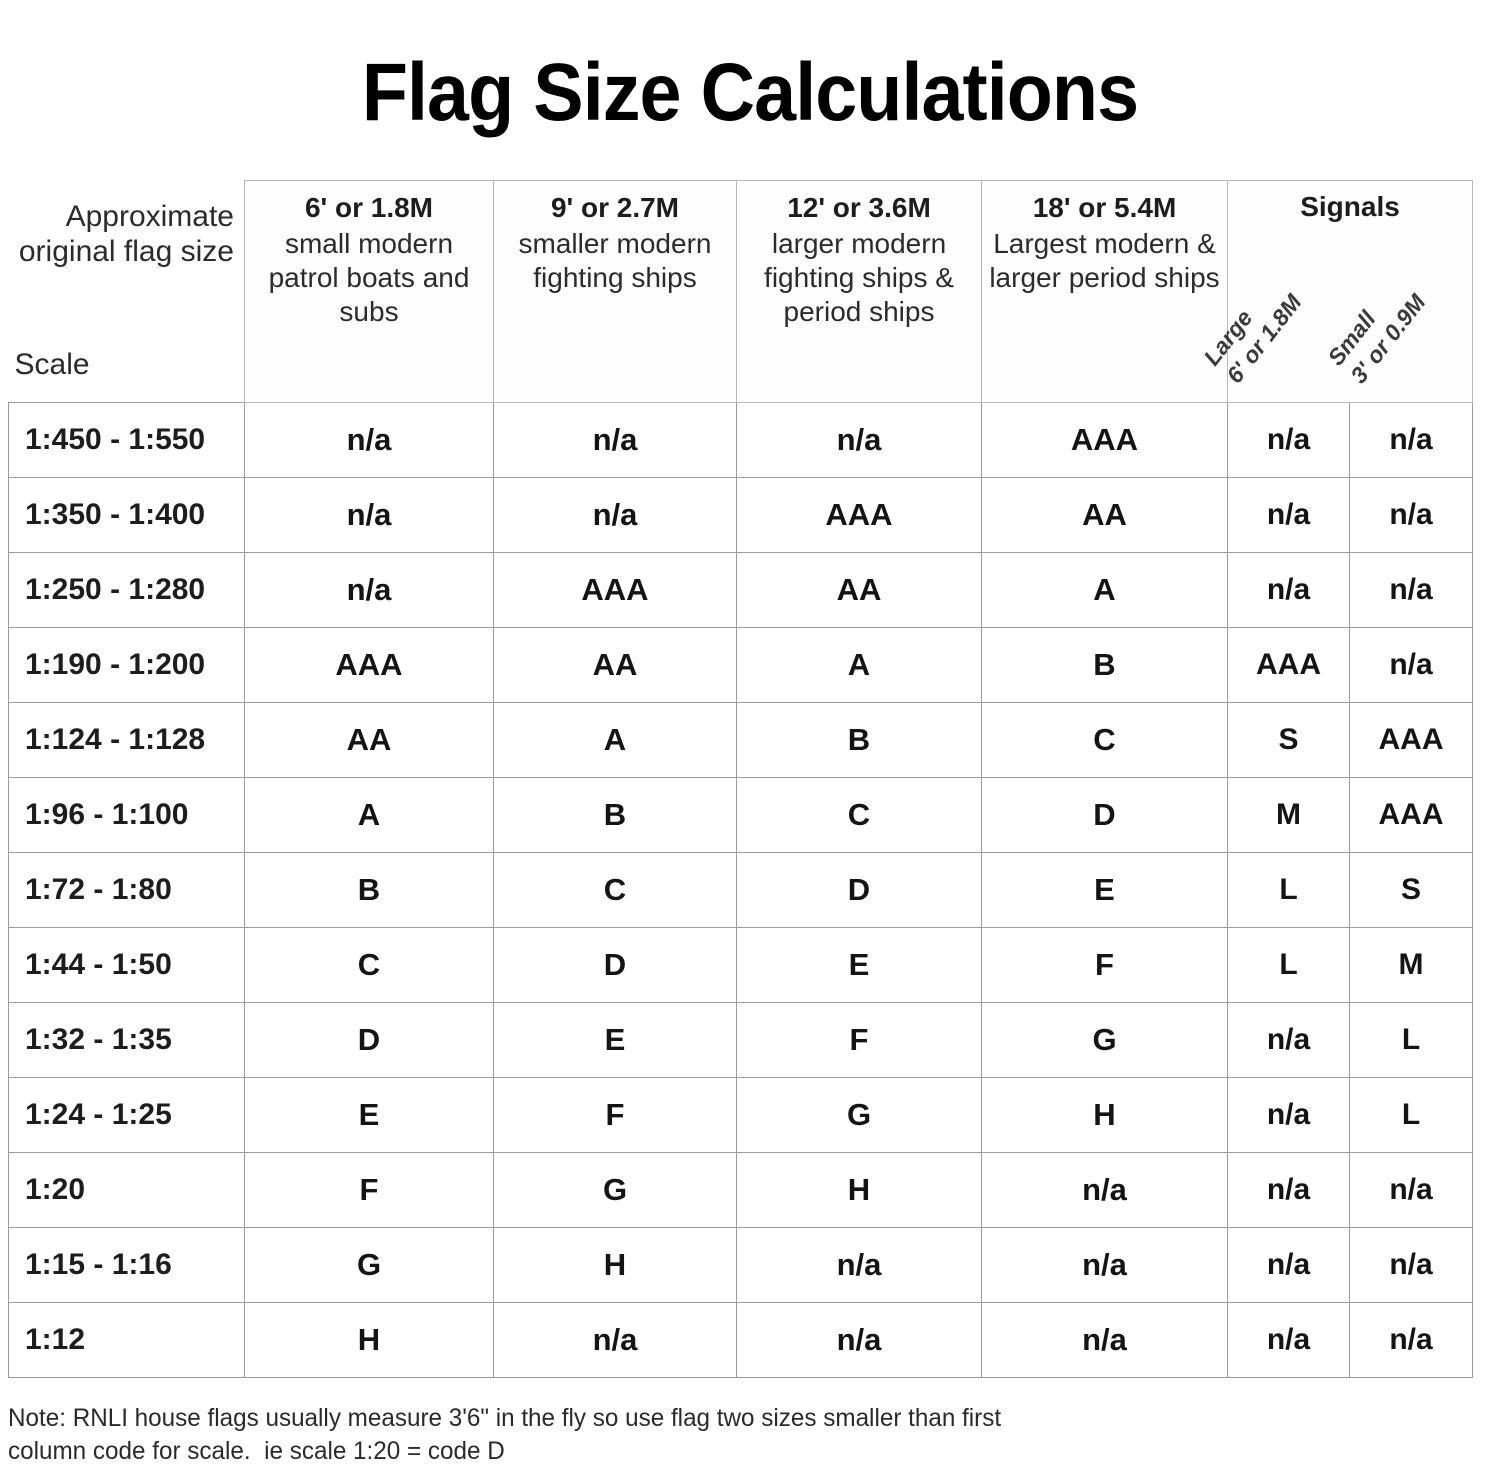 The height and width of the screenshot is (1475, 1500). I want to click on header-corner-cell: Approximate original flag size Scale, so click(126, 291).